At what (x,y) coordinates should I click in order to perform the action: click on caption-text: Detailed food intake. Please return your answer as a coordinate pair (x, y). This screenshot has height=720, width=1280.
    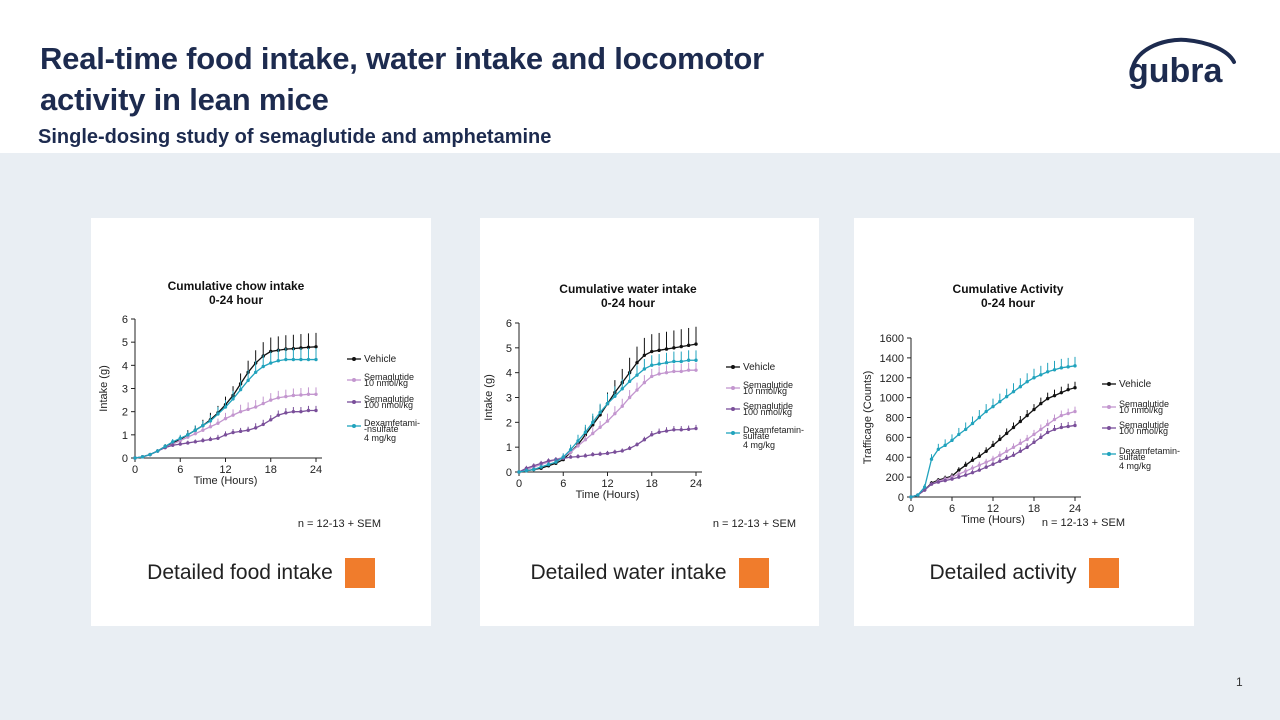
    Looking at the image, I should click on (240, 572).